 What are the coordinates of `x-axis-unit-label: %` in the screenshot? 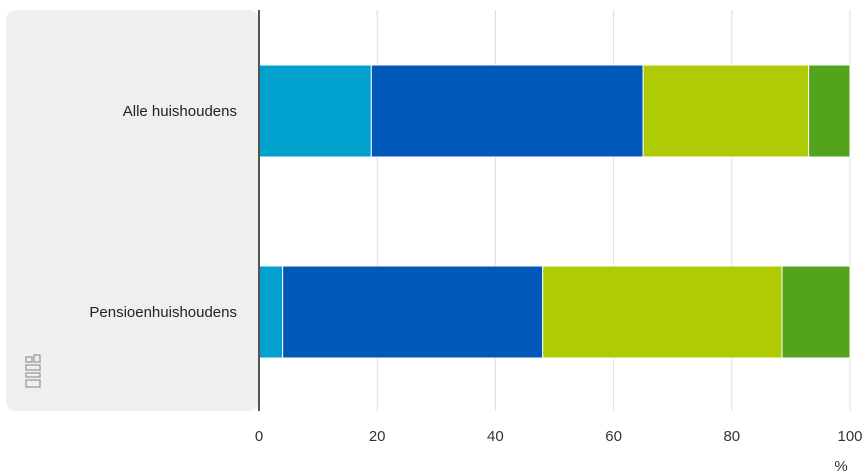 It's located at (840, 466).